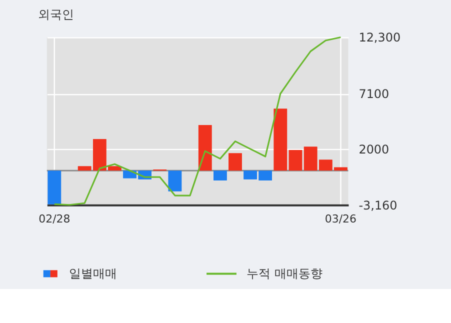 This screenshot has height=323, width=451. What do you see at coordinates (54, 219) in the screenshot?
I see `x-tick-label: 02/28` at bounding box center [54, 219].